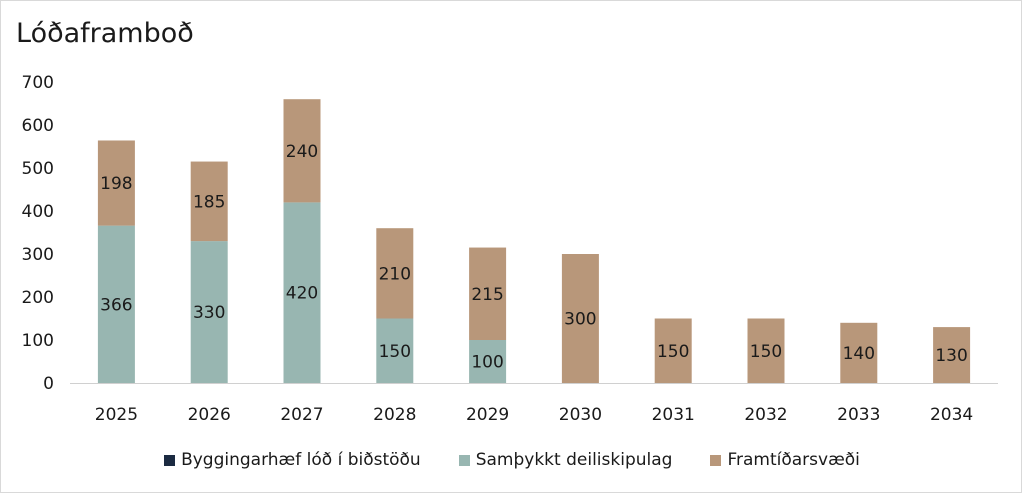  What do you see at coordinates (793, 460) in the screenshot?
I see `legend-label: Framtíðarsvæði` at bounding box center [793, 460].